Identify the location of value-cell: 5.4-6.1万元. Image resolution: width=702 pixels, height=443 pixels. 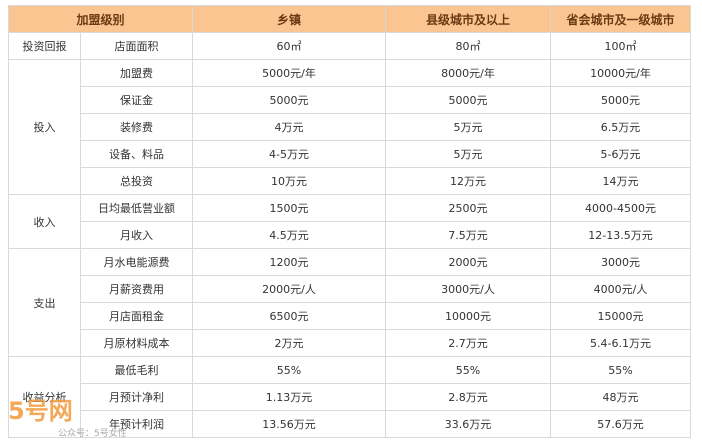
(621, 343).